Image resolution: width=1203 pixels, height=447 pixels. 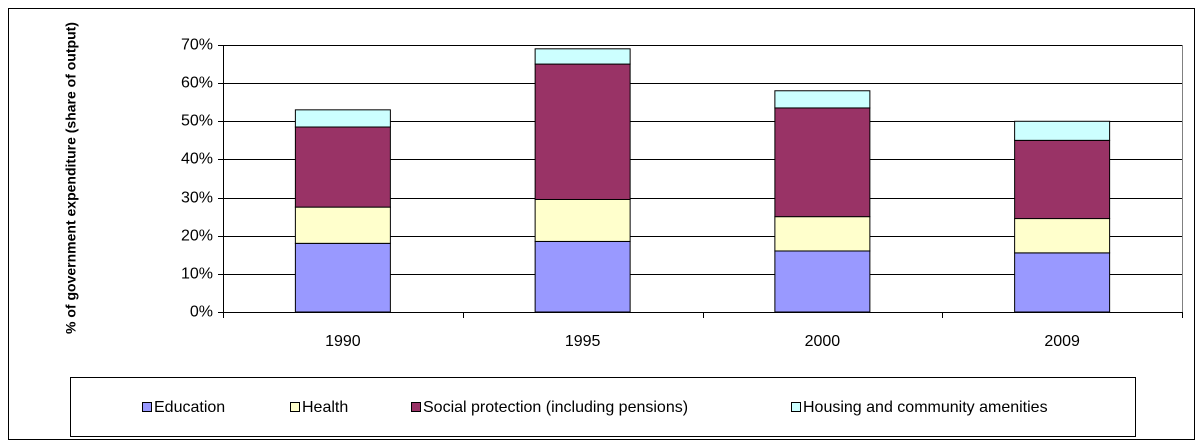 I want to click on x-tick-label: 1995, so click(x=583, y=341).